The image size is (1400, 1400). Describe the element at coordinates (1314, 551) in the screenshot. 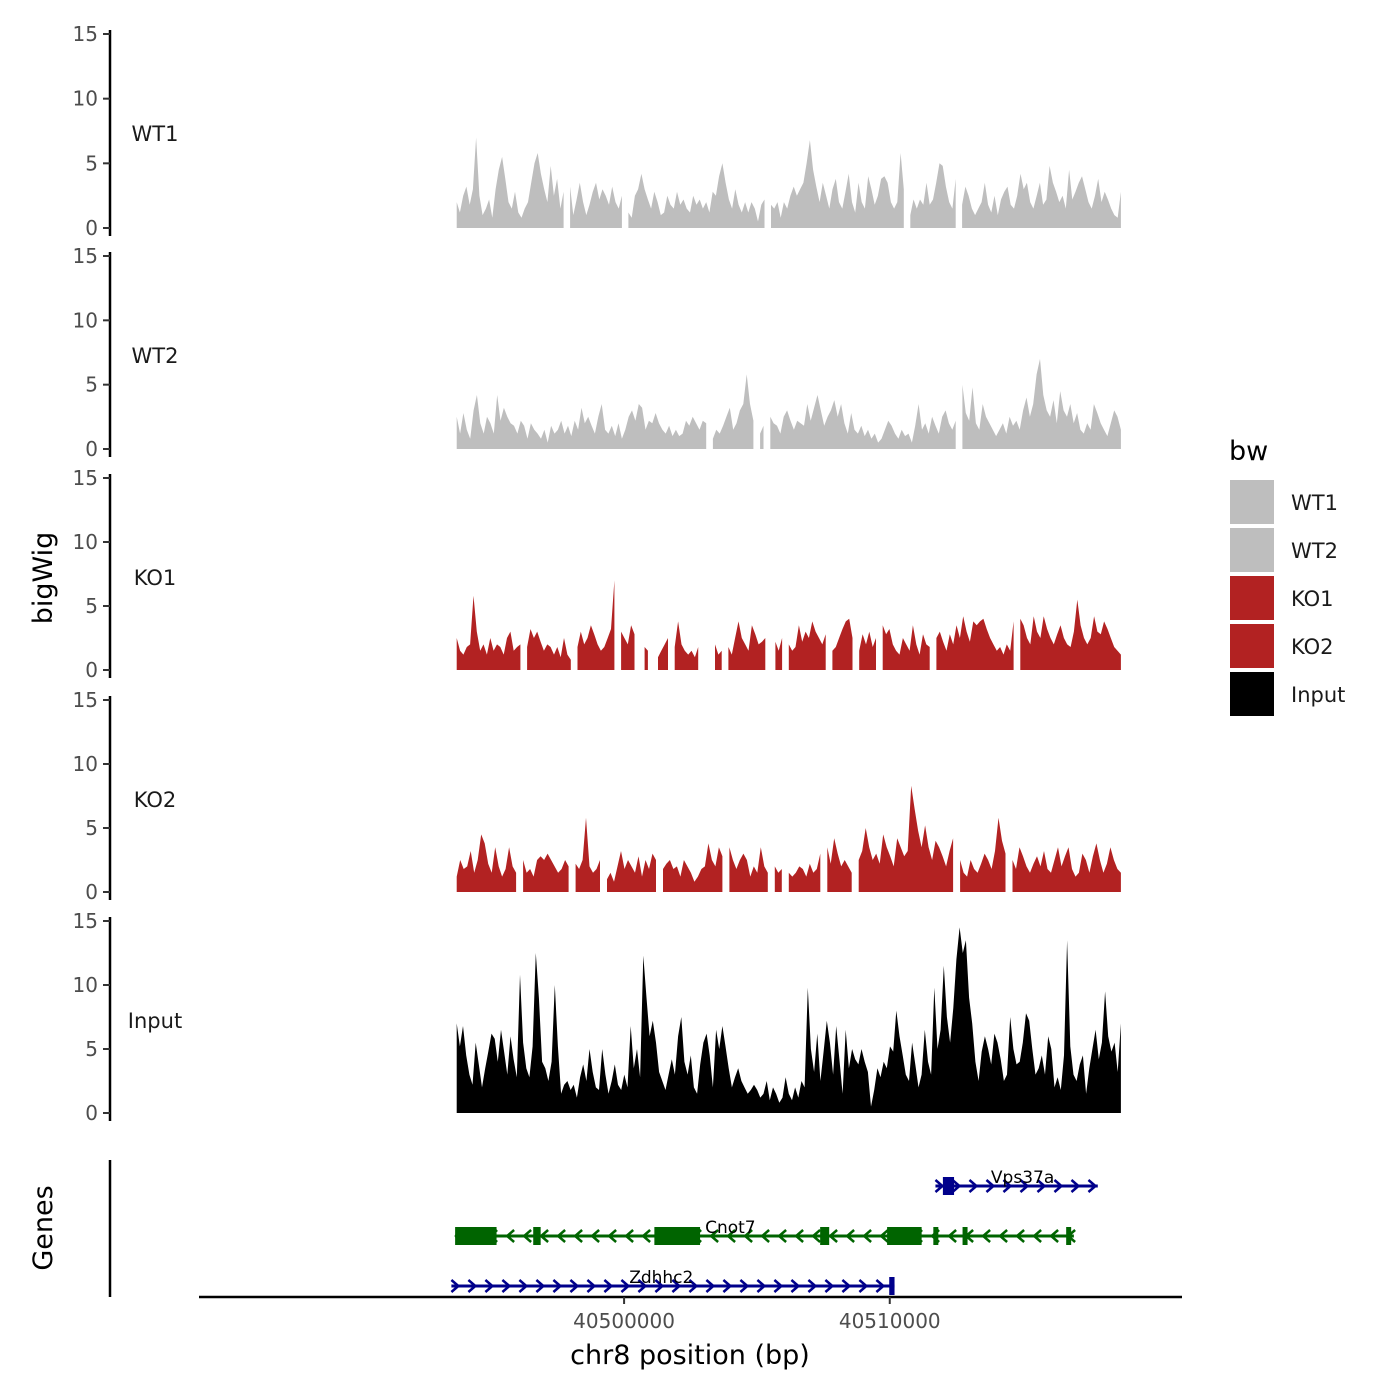

I see `legend-label: WT2` at that location.